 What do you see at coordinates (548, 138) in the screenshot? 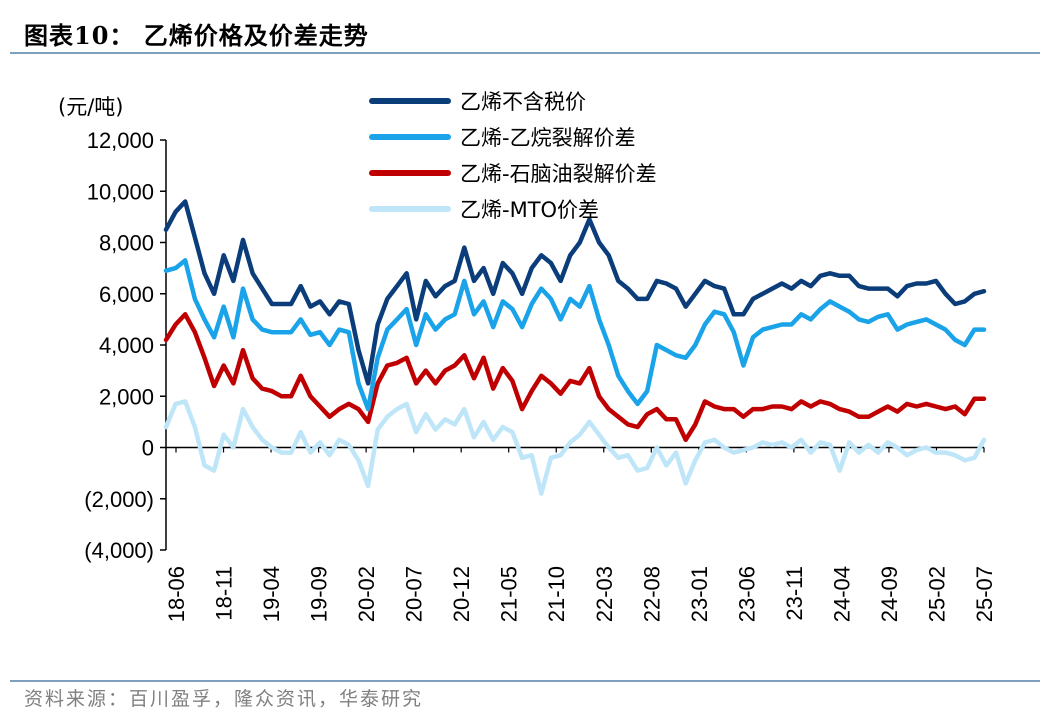
I see `legend-label: 乙烯-乙烷裂解价差` at bounding box center [548, 138].